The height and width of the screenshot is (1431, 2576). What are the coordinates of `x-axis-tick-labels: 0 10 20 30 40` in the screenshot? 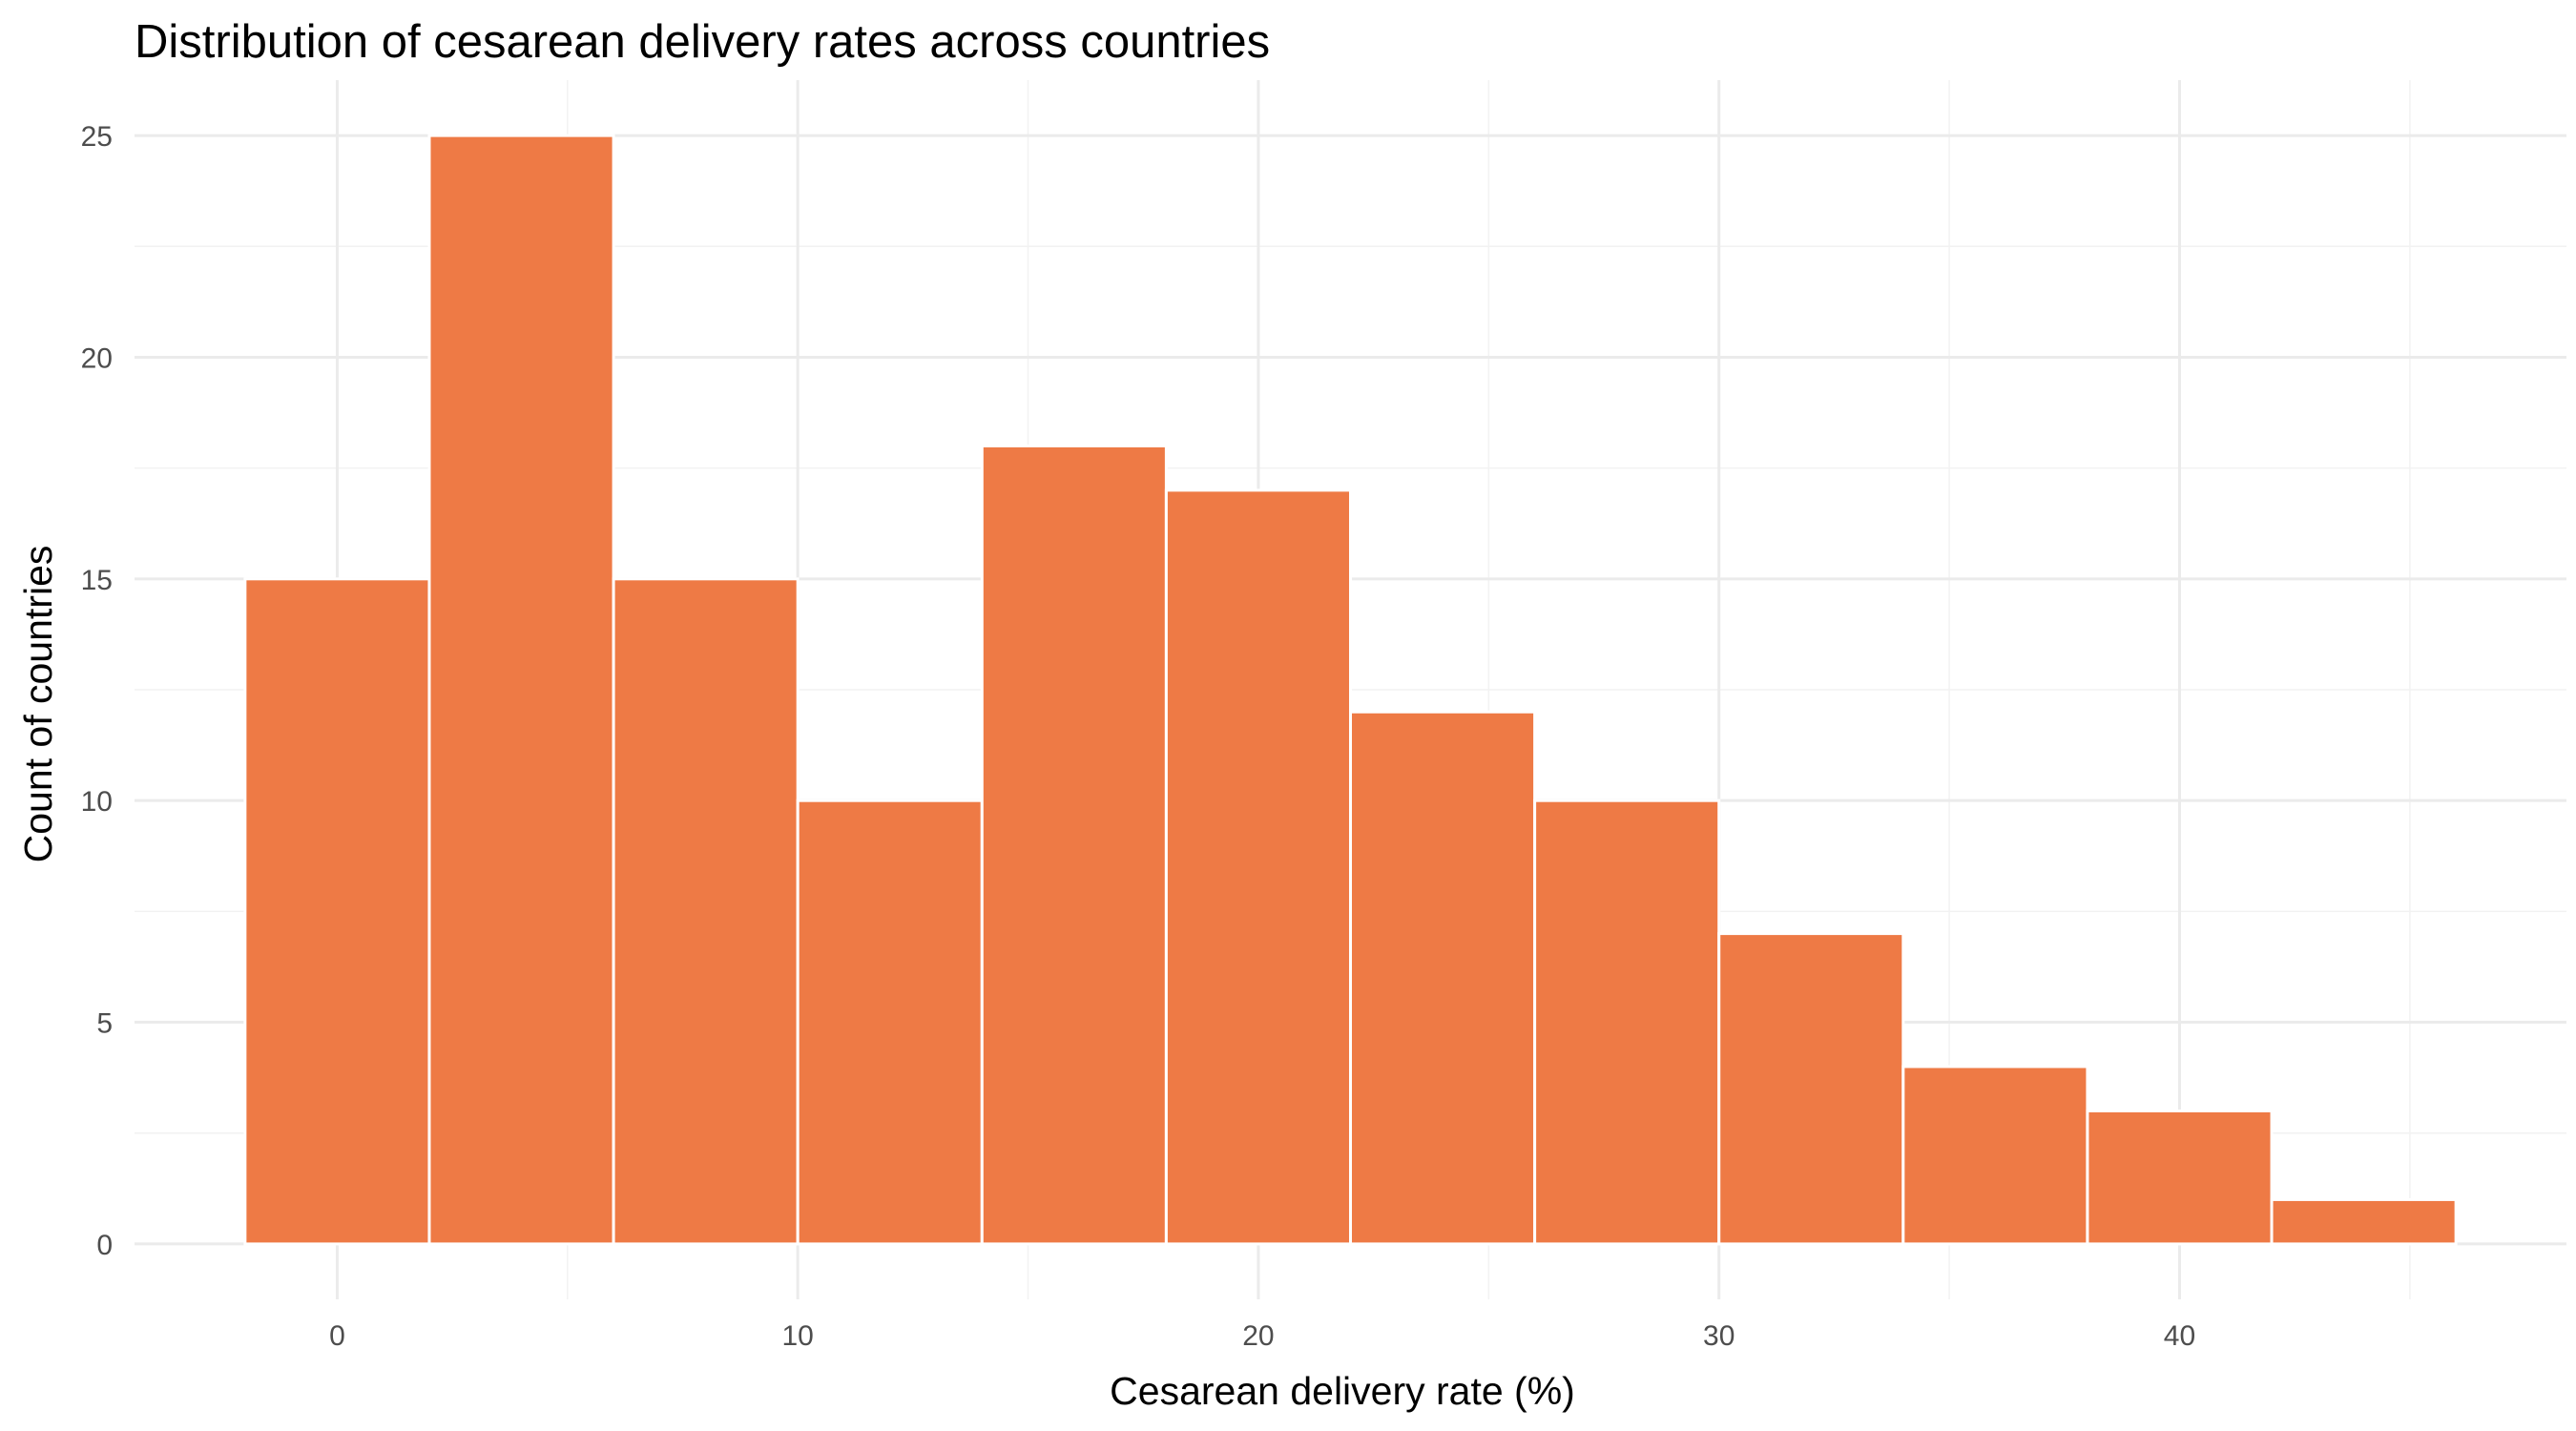 It's located at (1262, 1336).